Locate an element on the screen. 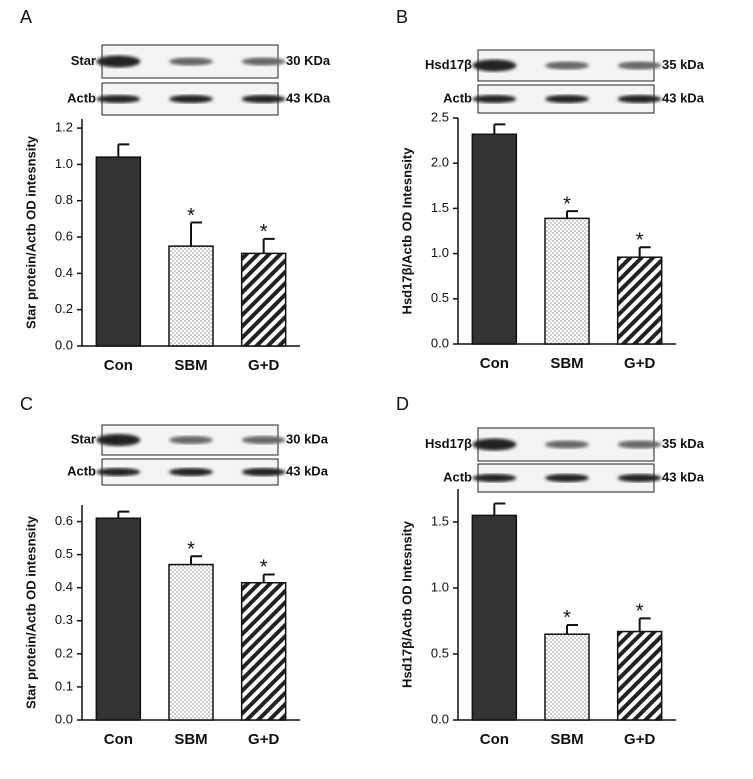 Image resolution: width=753 pixels, height=779 pixels. blot-size: 30 kDa is located at coordinates (307, 438).